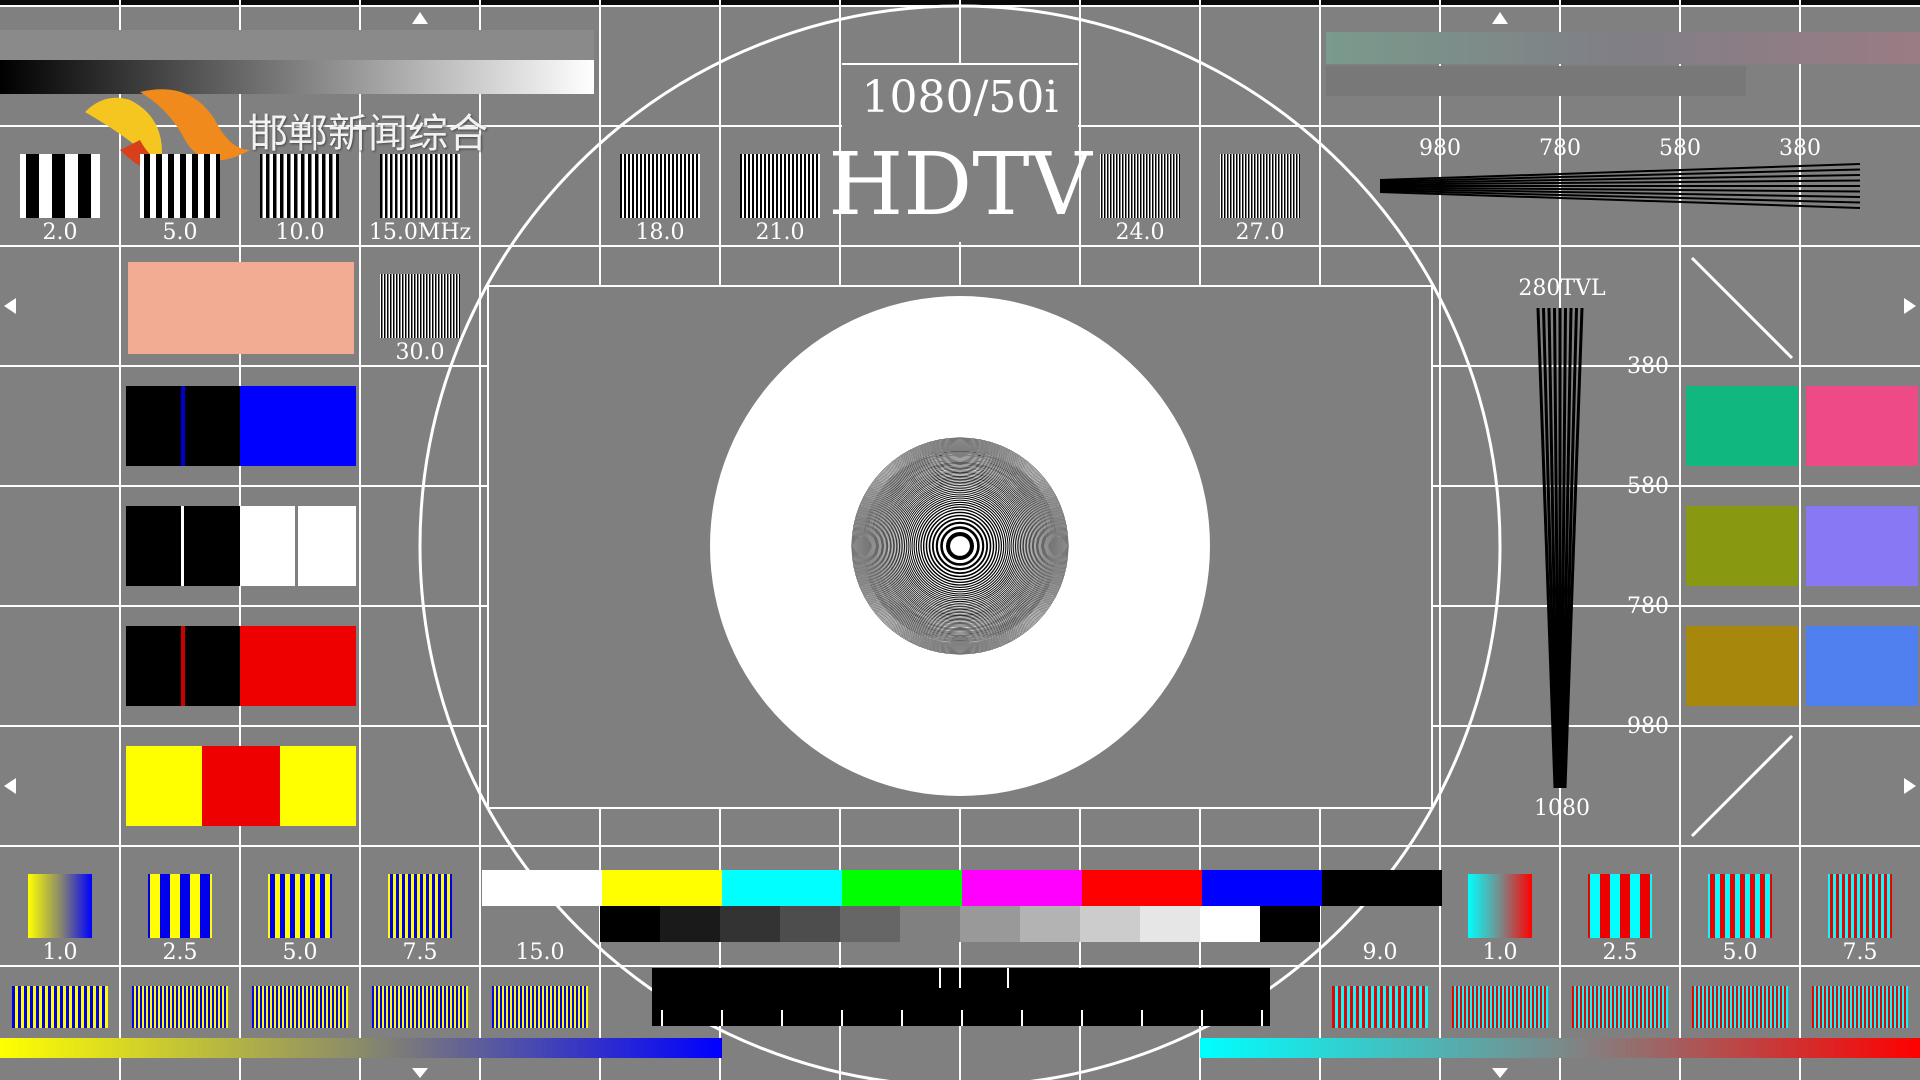 This screenshot has width=1920, height=1080. What do you see at coordinates (1862, 666) in the screenshot?
I see `sky-blue-swatch` at bounding box center [1862, 666].